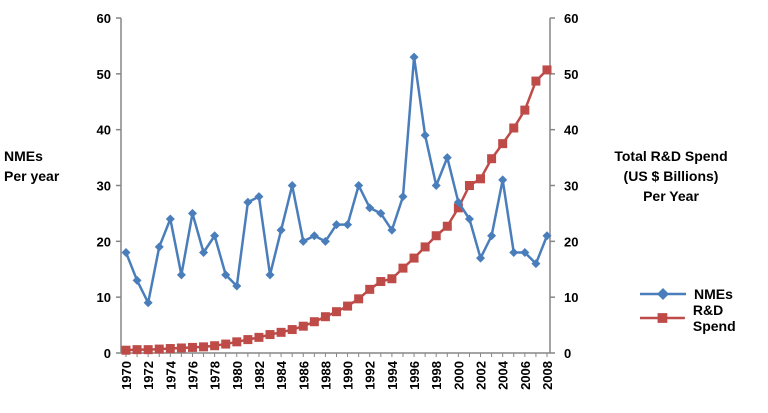  I want to click on left-tick-label: 50, so click(104, 74).